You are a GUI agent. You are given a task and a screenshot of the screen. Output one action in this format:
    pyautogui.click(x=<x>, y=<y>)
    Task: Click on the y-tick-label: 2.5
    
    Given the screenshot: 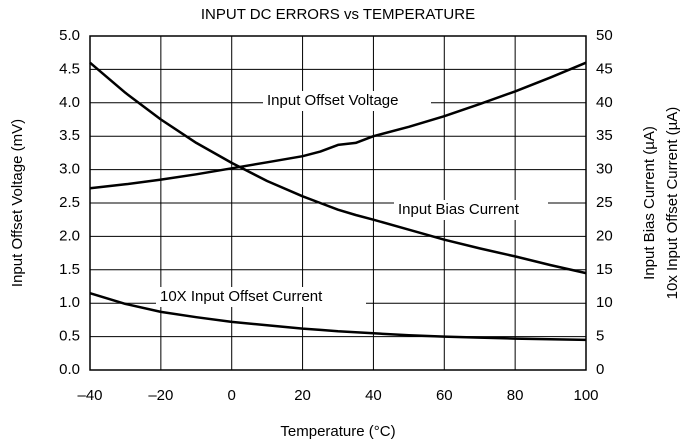 What is the action you would take?
    pyautogui.click(x=69, y=202)
    